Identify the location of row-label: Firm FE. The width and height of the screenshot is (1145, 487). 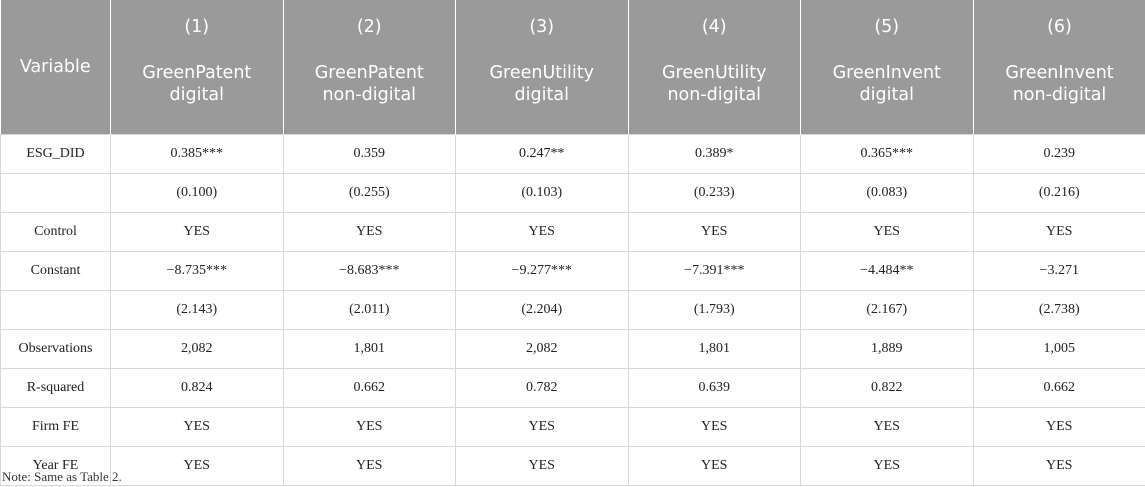
(55, 427).